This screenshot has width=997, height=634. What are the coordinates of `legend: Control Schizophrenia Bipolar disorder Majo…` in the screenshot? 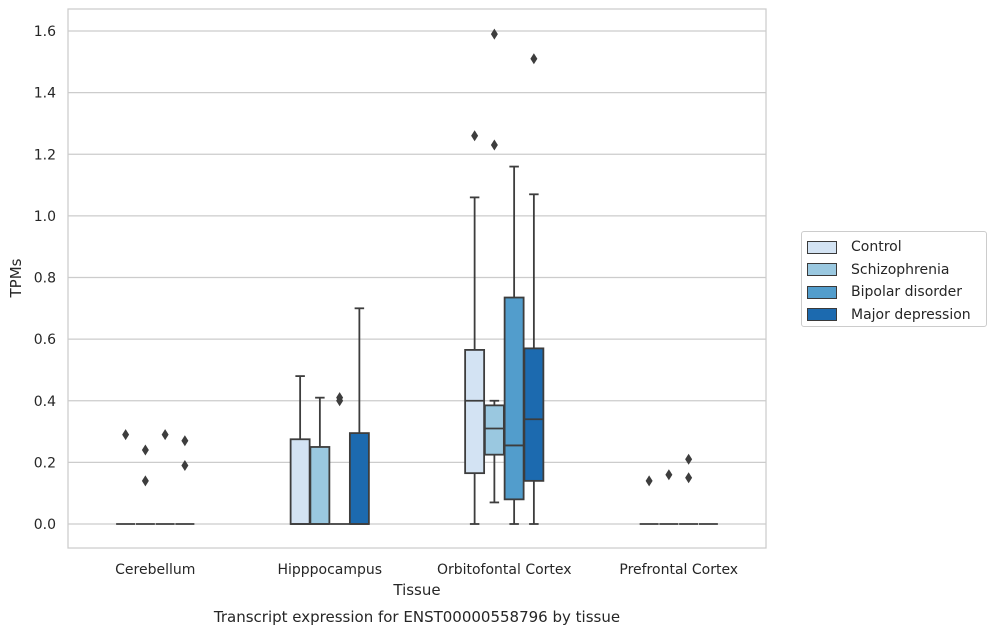 It's located at (894, 279).